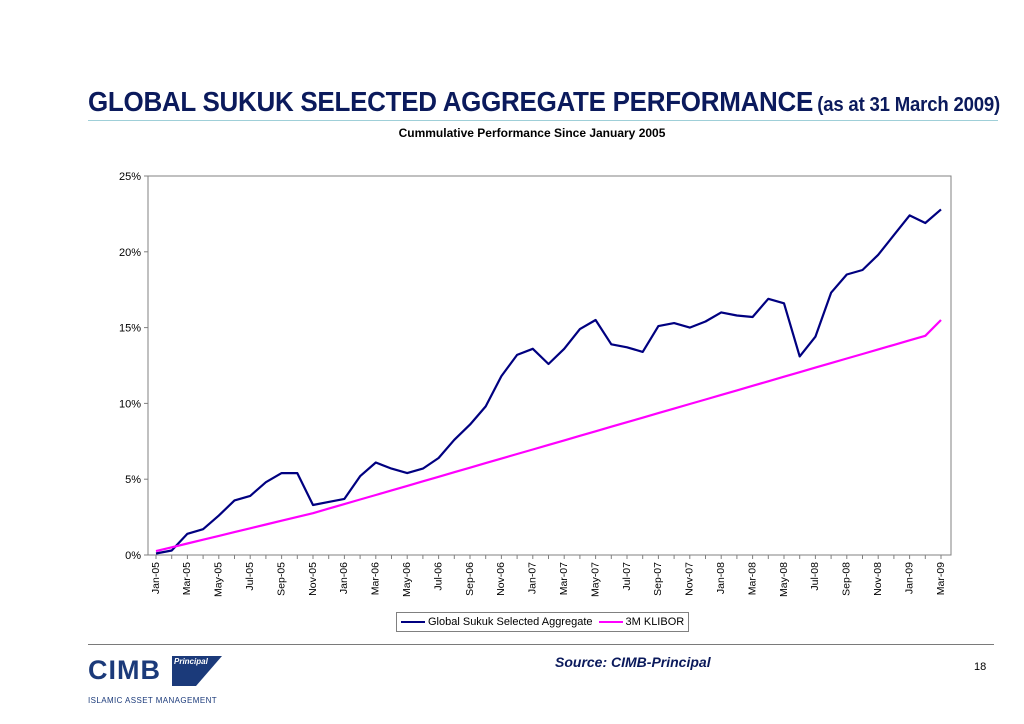 This screenshot has width=1024, height=724. I want to click on x-tick-label: Mar-07, so click(564, 578).